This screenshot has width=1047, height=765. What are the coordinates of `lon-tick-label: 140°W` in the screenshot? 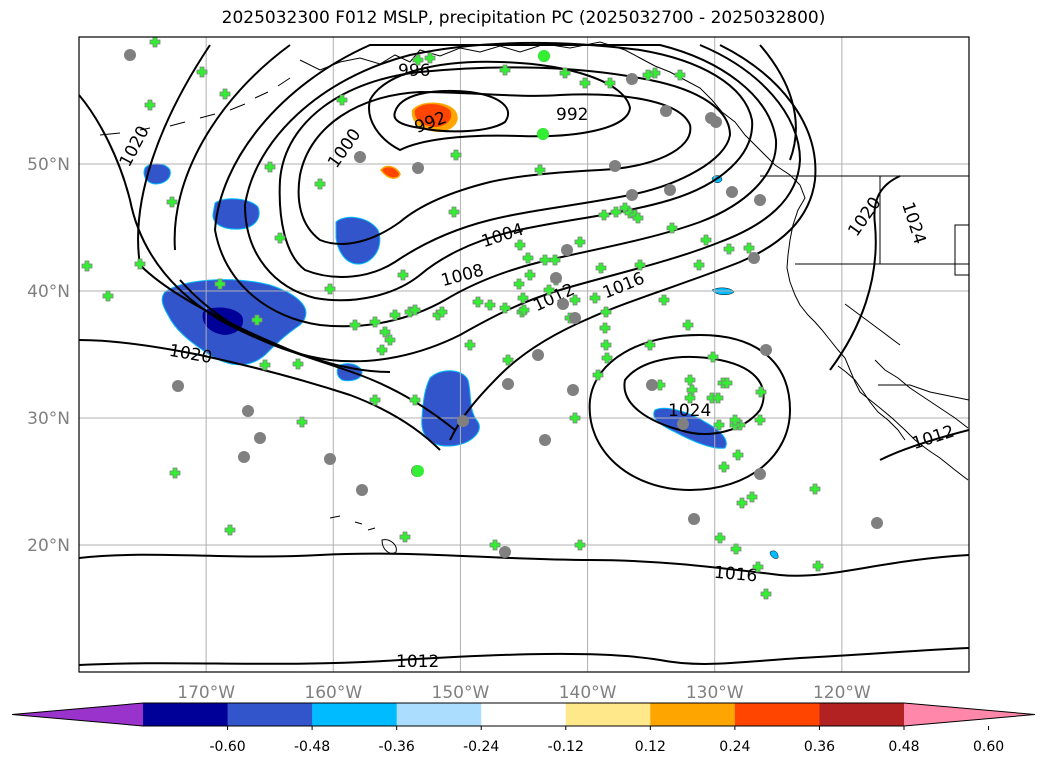 It's located at (588, 693).